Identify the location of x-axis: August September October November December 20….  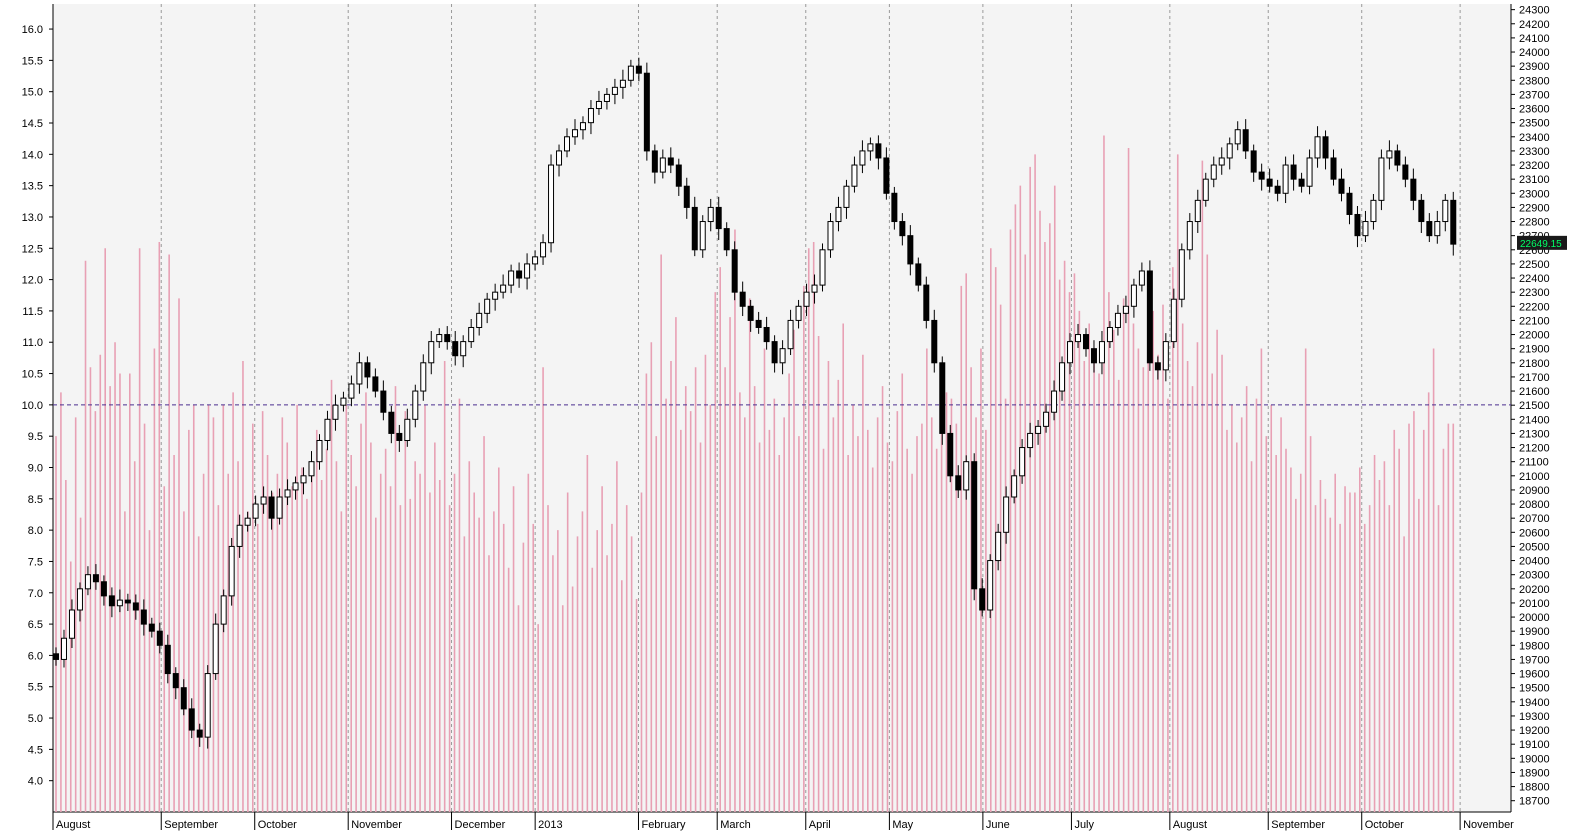
(783, 821).